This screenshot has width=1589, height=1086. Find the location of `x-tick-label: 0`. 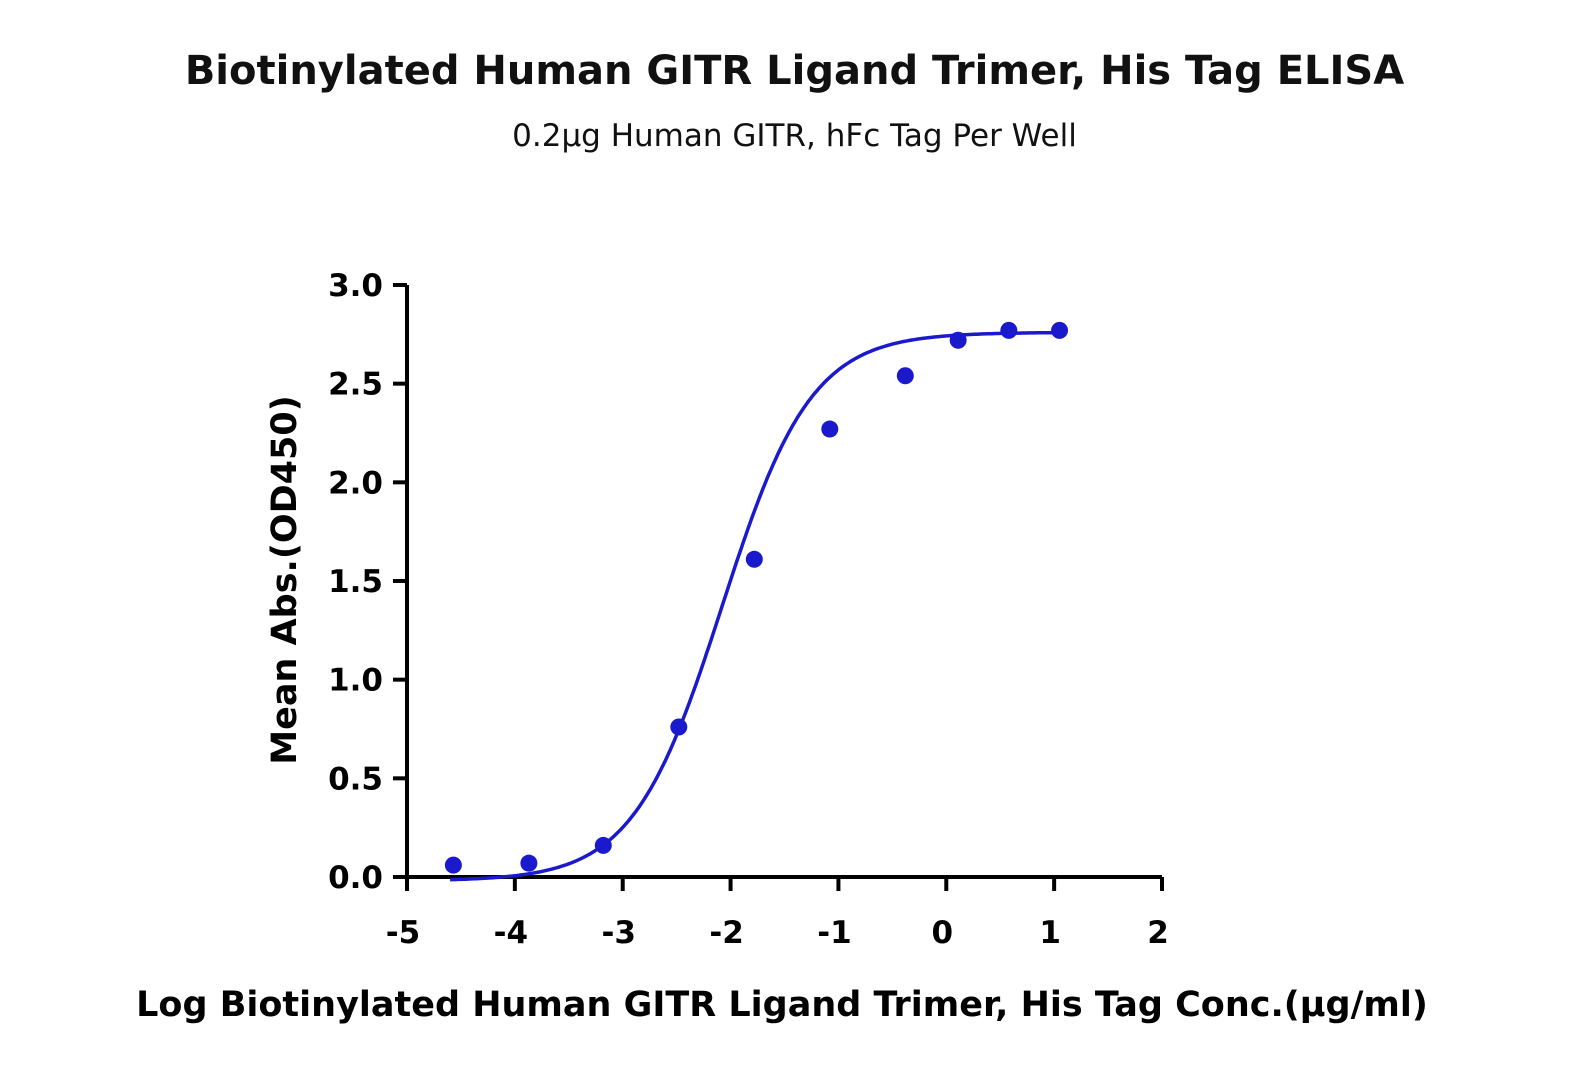

x-tick-label: 0 is located at coordinates (942, 933).